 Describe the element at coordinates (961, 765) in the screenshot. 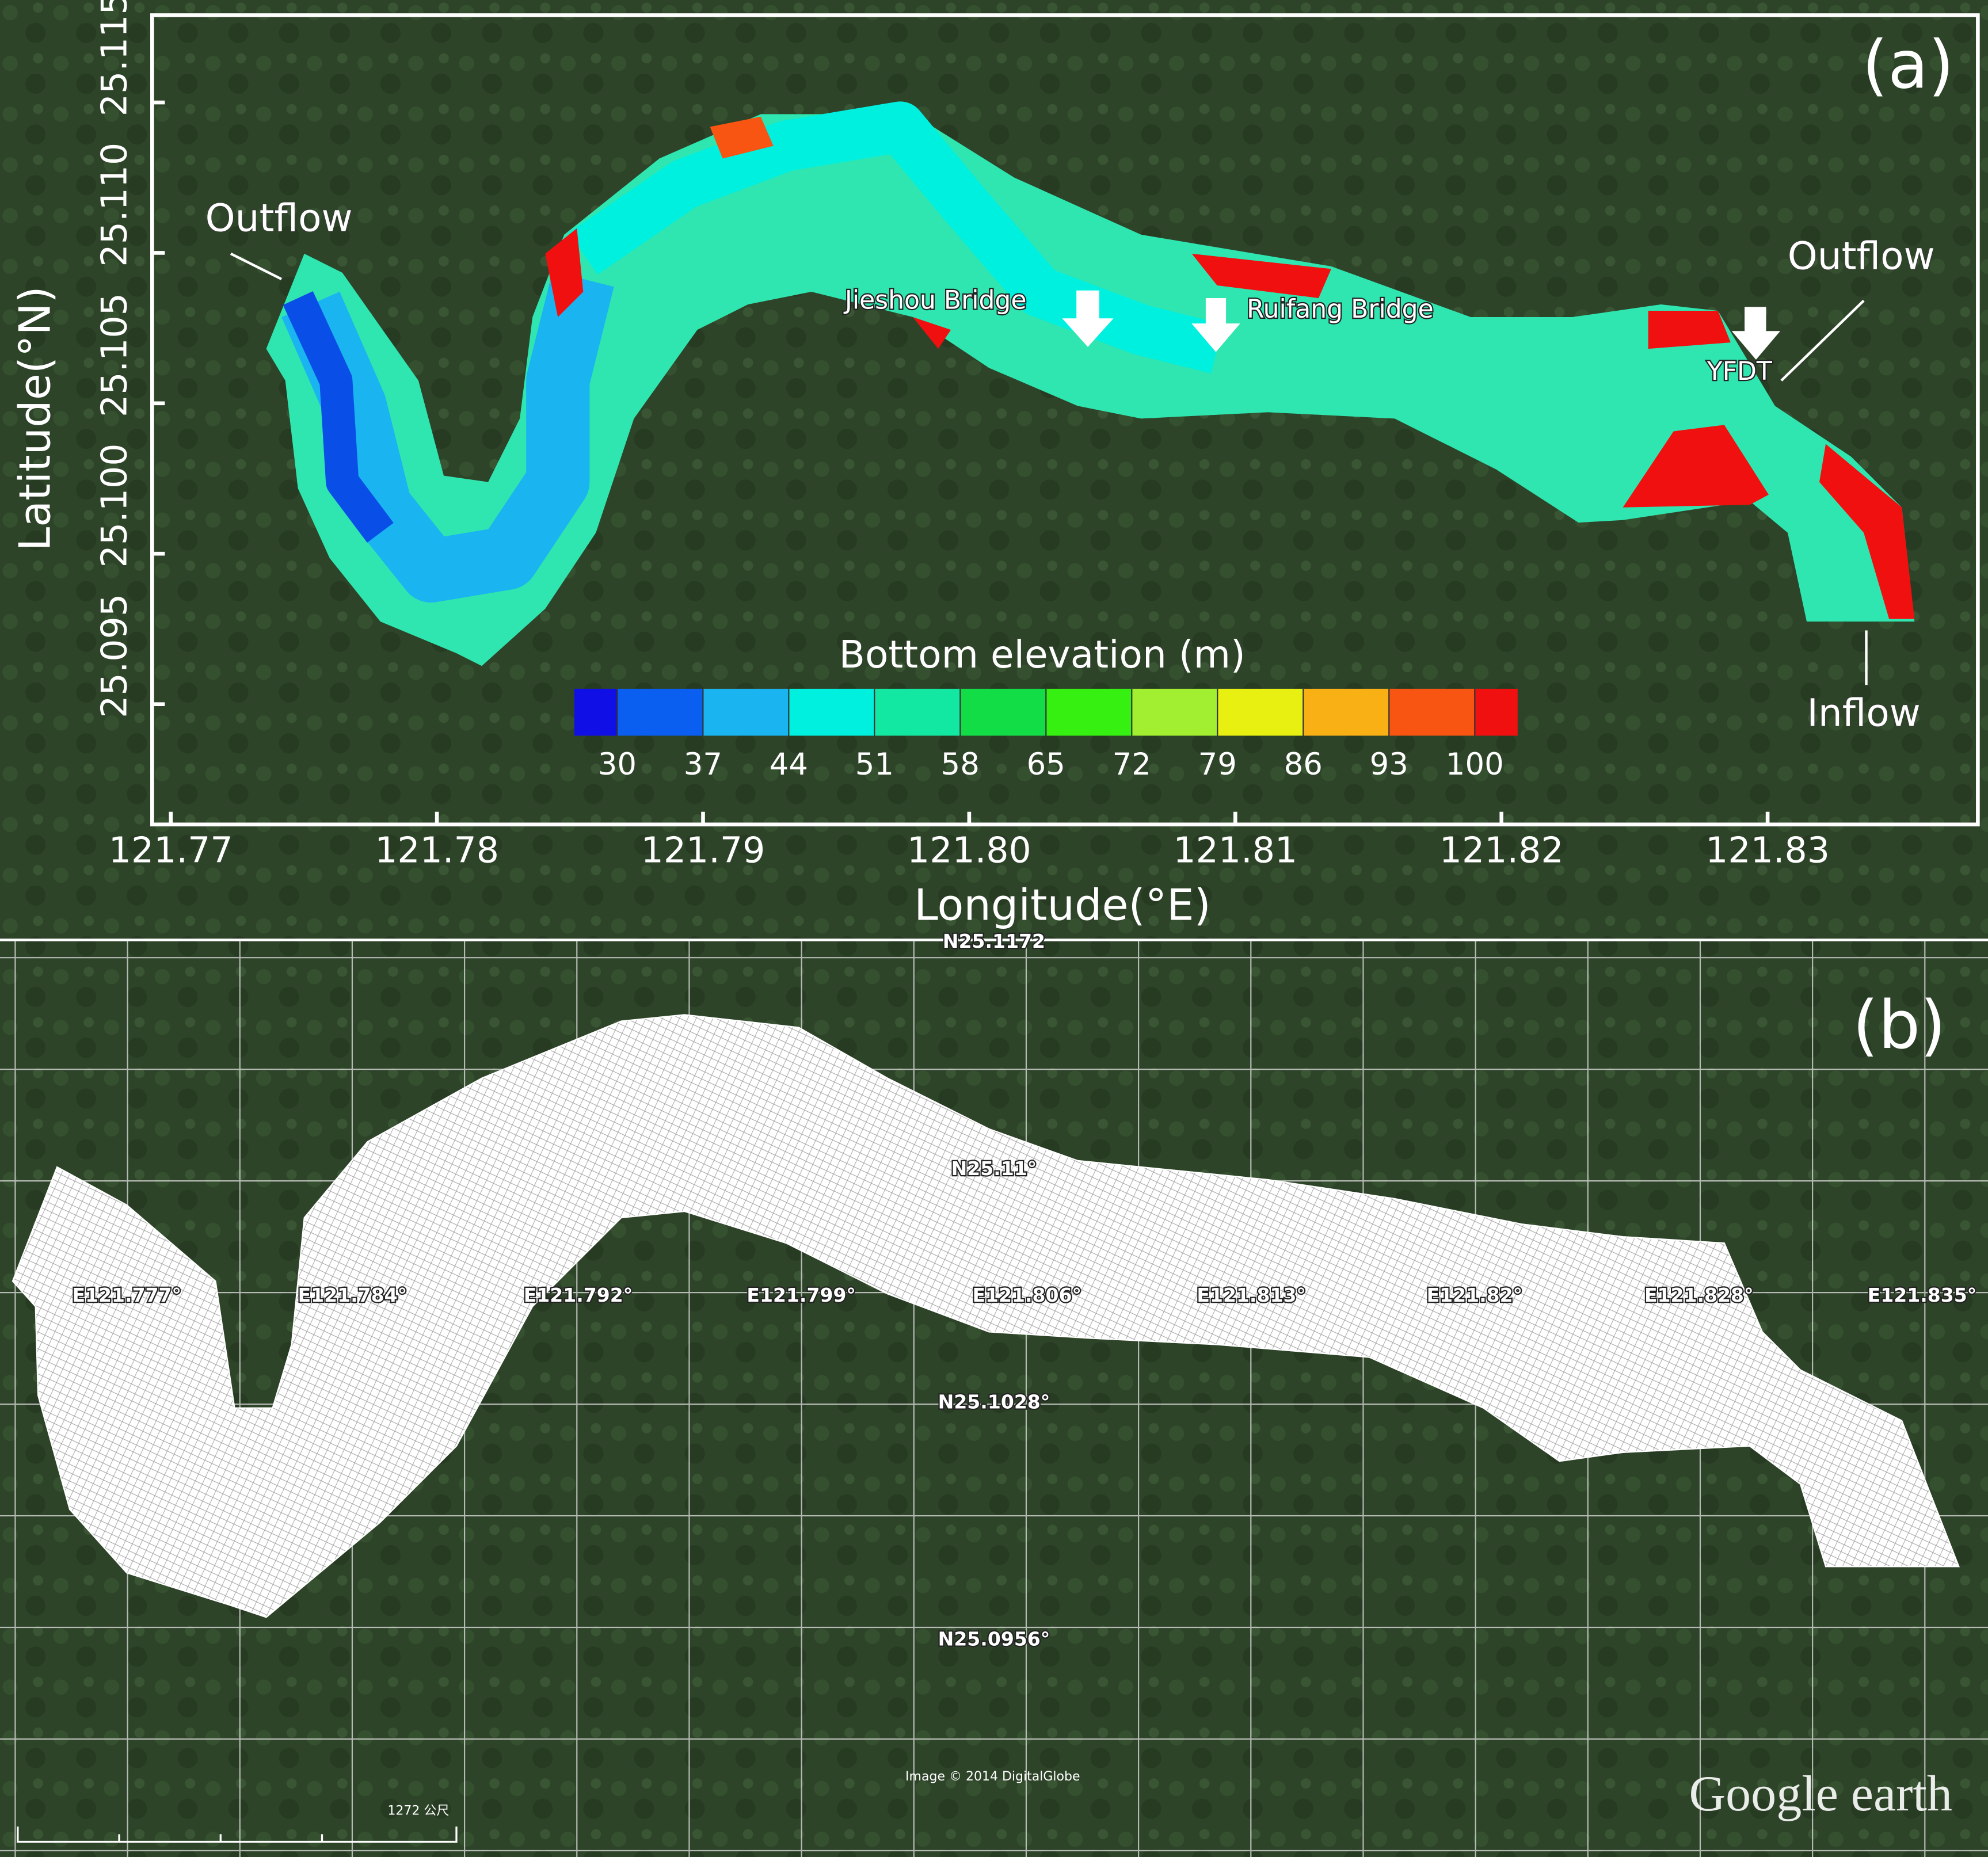

I see `colorbar-tick-label: 58` at that location.